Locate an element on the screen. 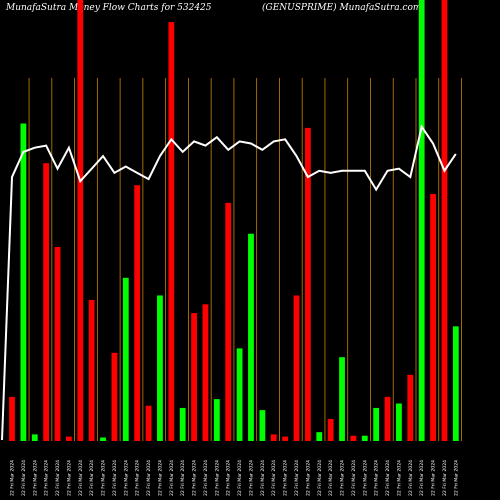 This screenshot has width=500, height=500. chart-subtitle: (GENUSPRIME) MunafaSutra.com is located at coordinates (342, 8).